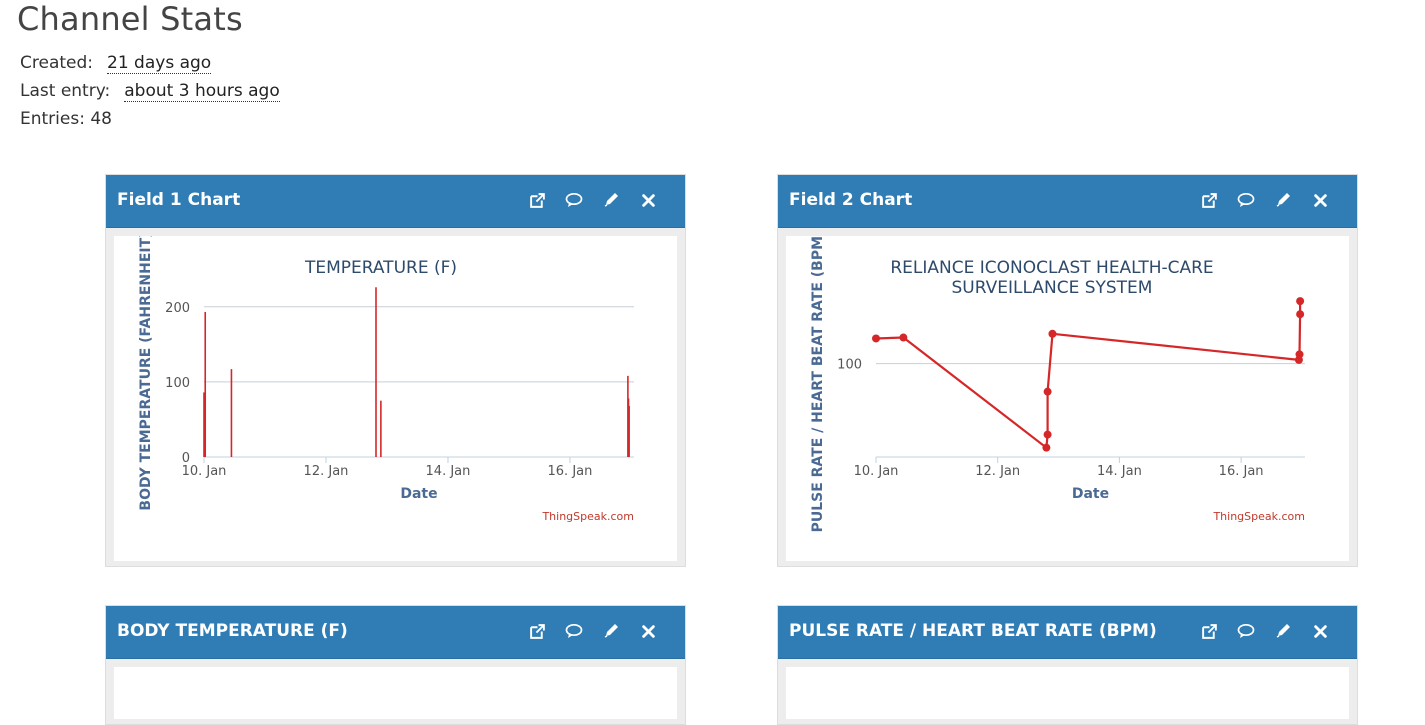  I want to click on created-row: Created: 21 days ago, so click(116, 63).